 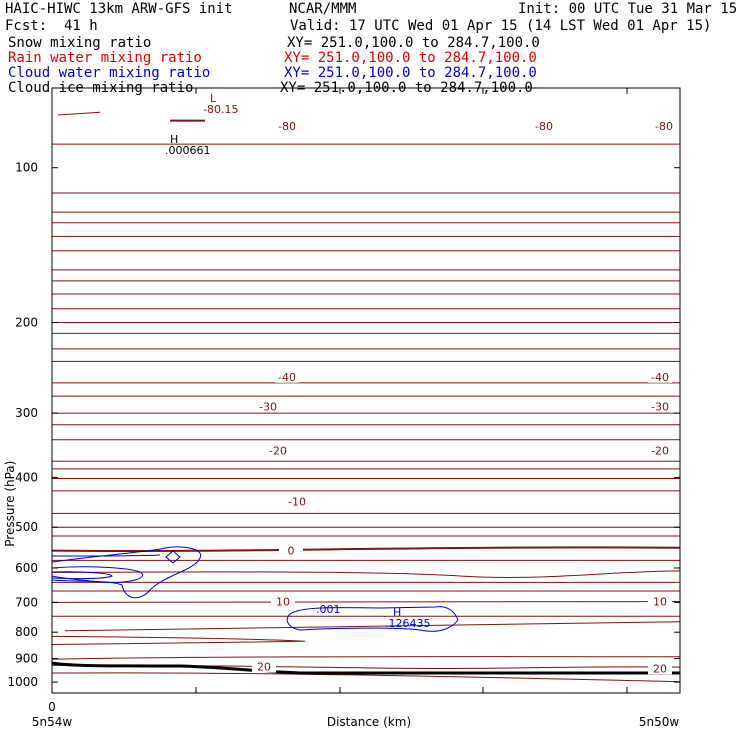 What do you see at coordinates (26, 602) in the screenshot?
I see `y-tick-label: 700` at bounding box center [26, 602].